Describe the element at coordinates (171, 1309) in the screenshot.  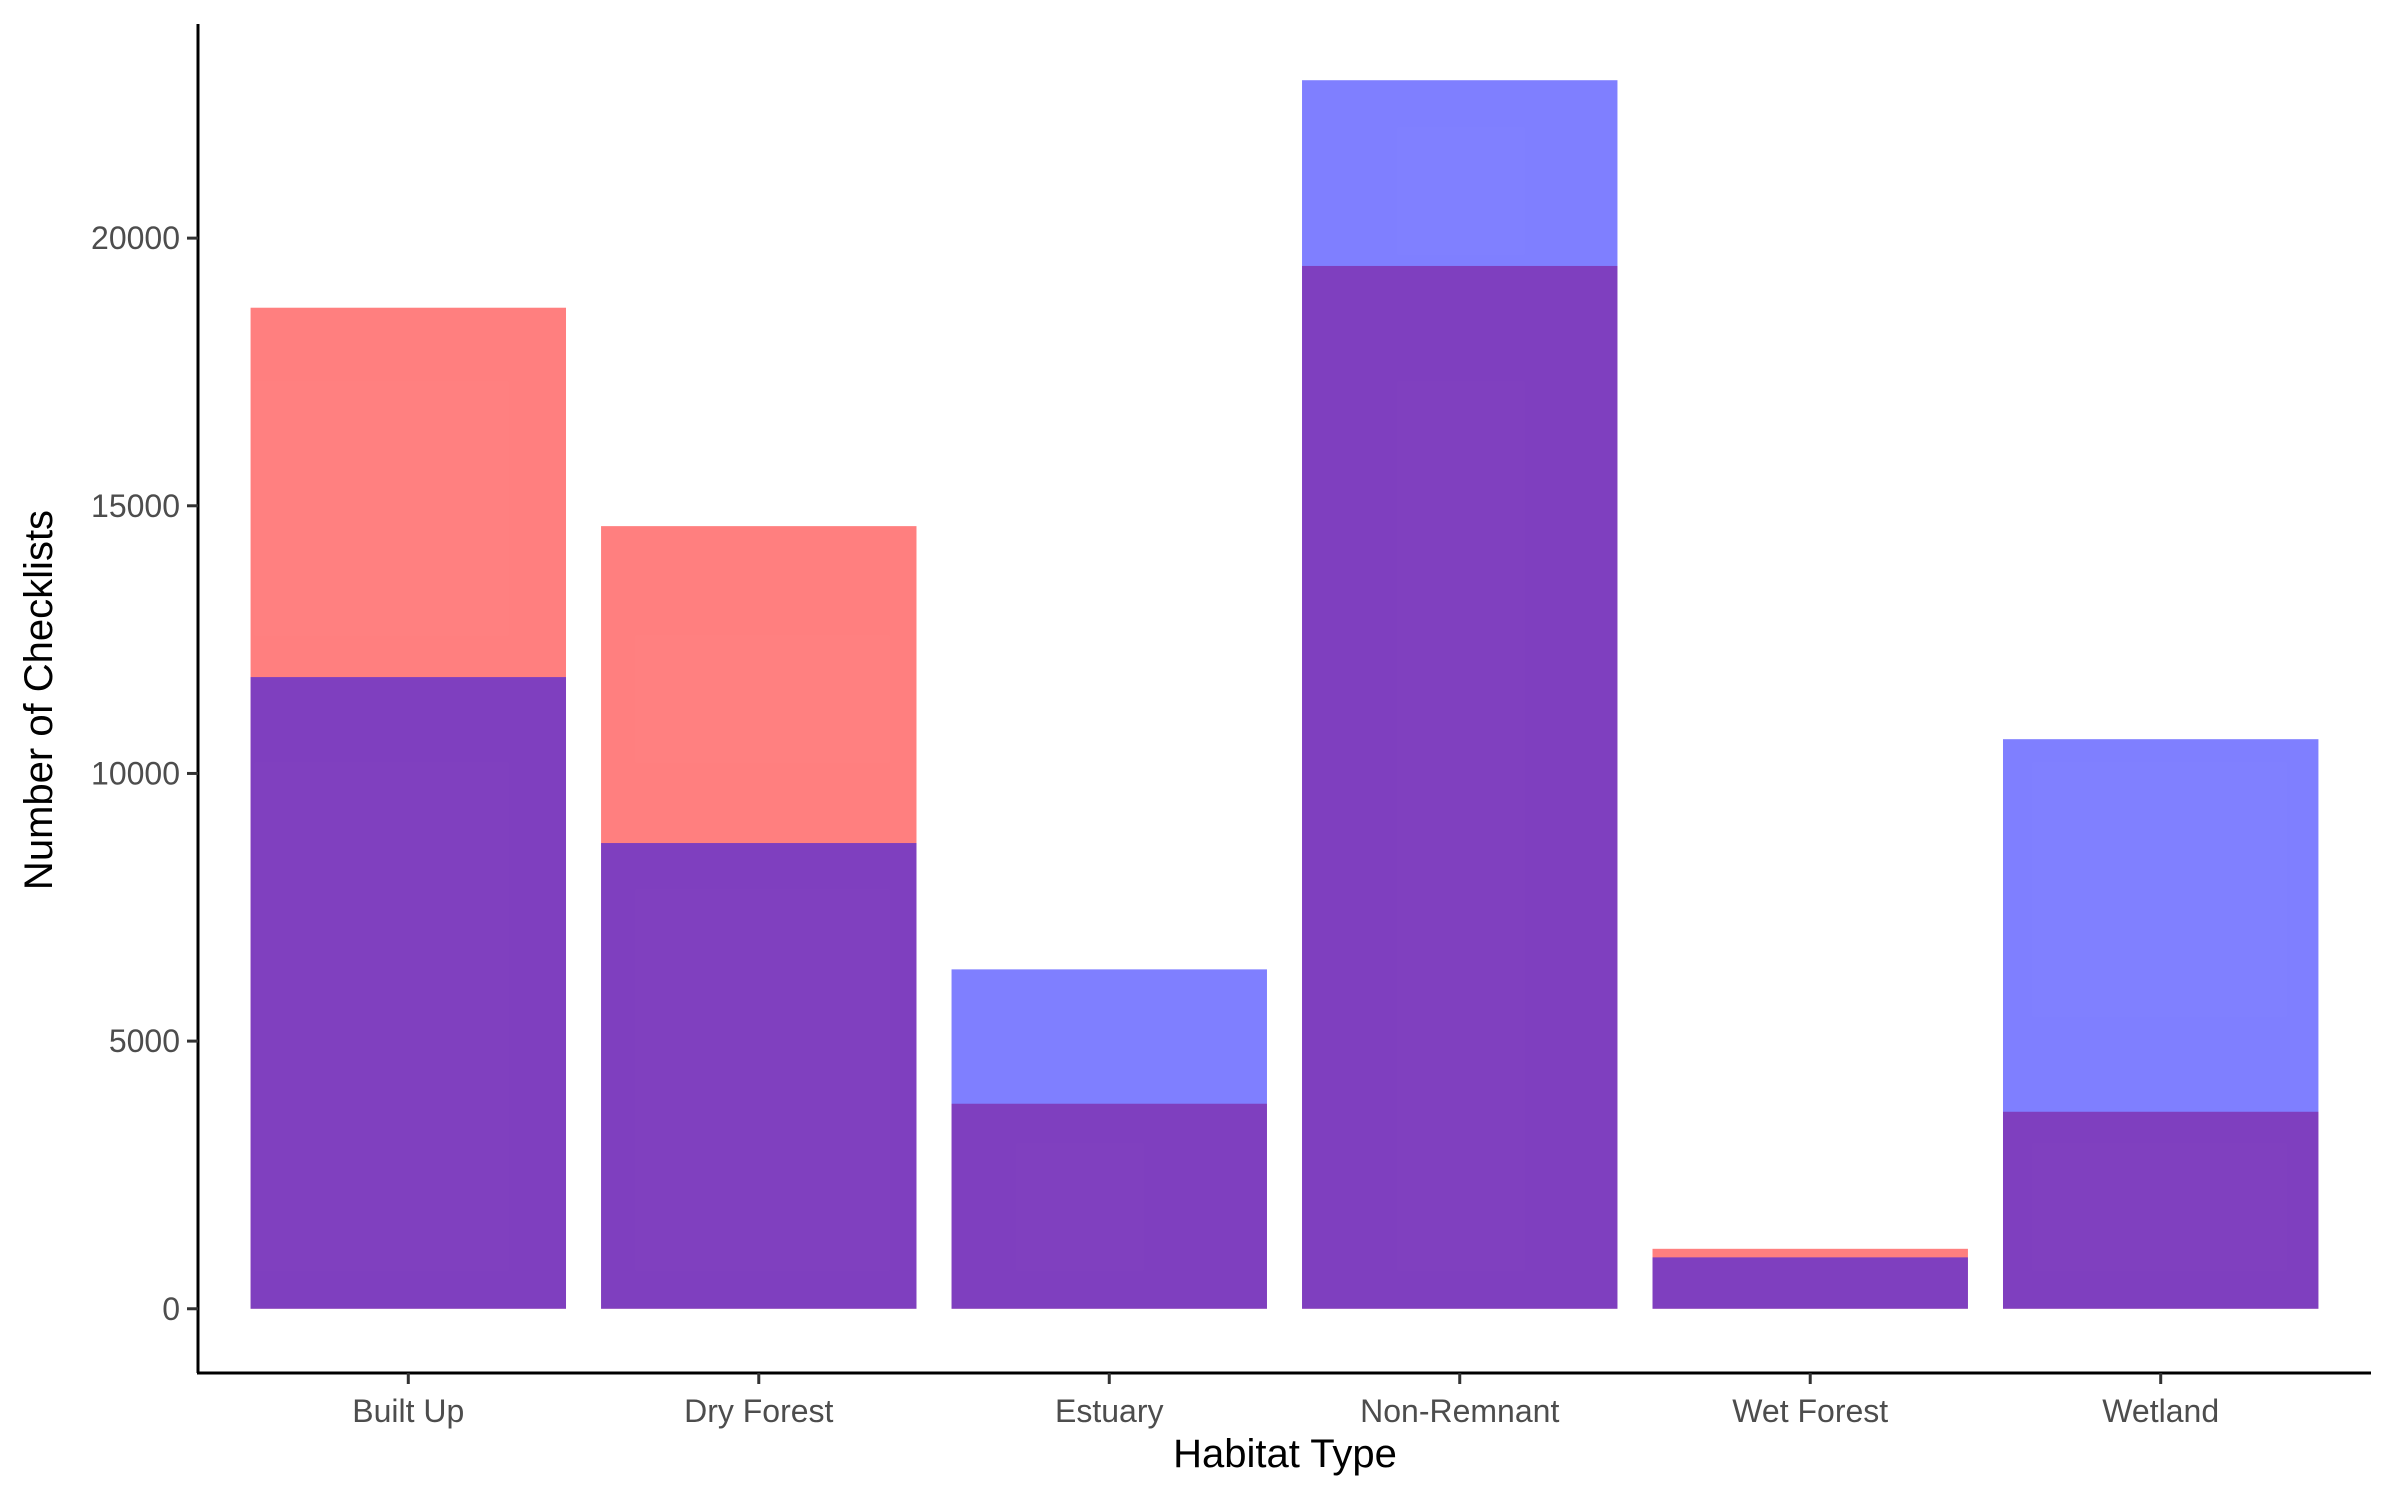
I see `y-tick-label: 0` at that location.